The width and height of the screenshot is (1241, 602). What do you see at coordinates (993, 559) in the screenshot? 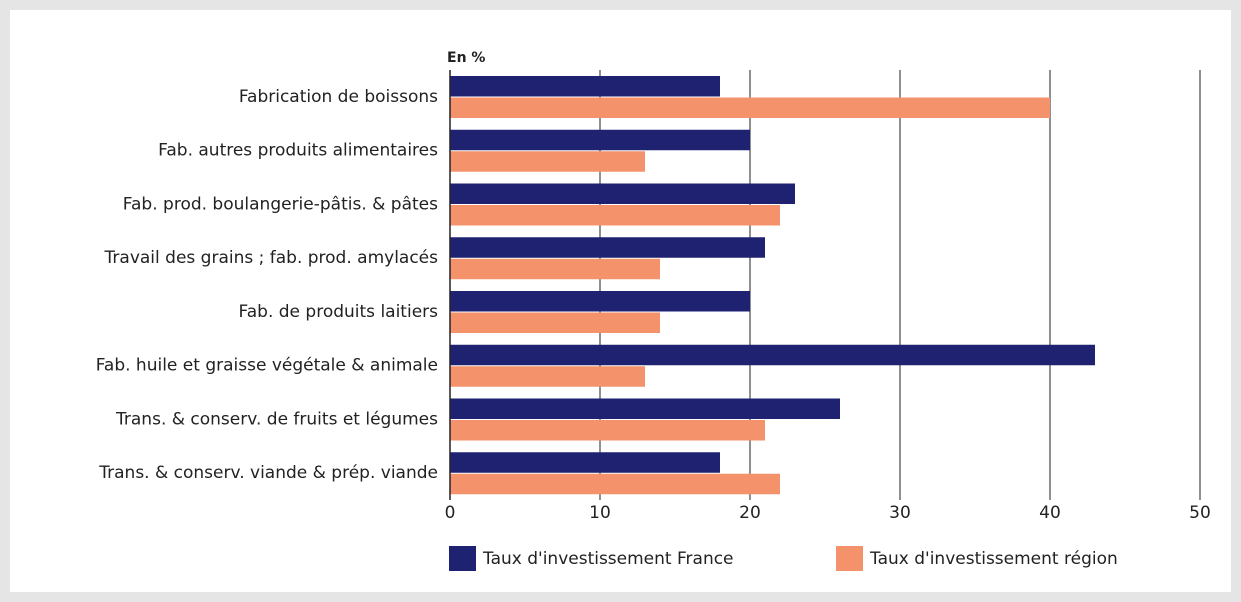
I see `legend-label: Taux d'investissement région` at bounding box center [993, 559].